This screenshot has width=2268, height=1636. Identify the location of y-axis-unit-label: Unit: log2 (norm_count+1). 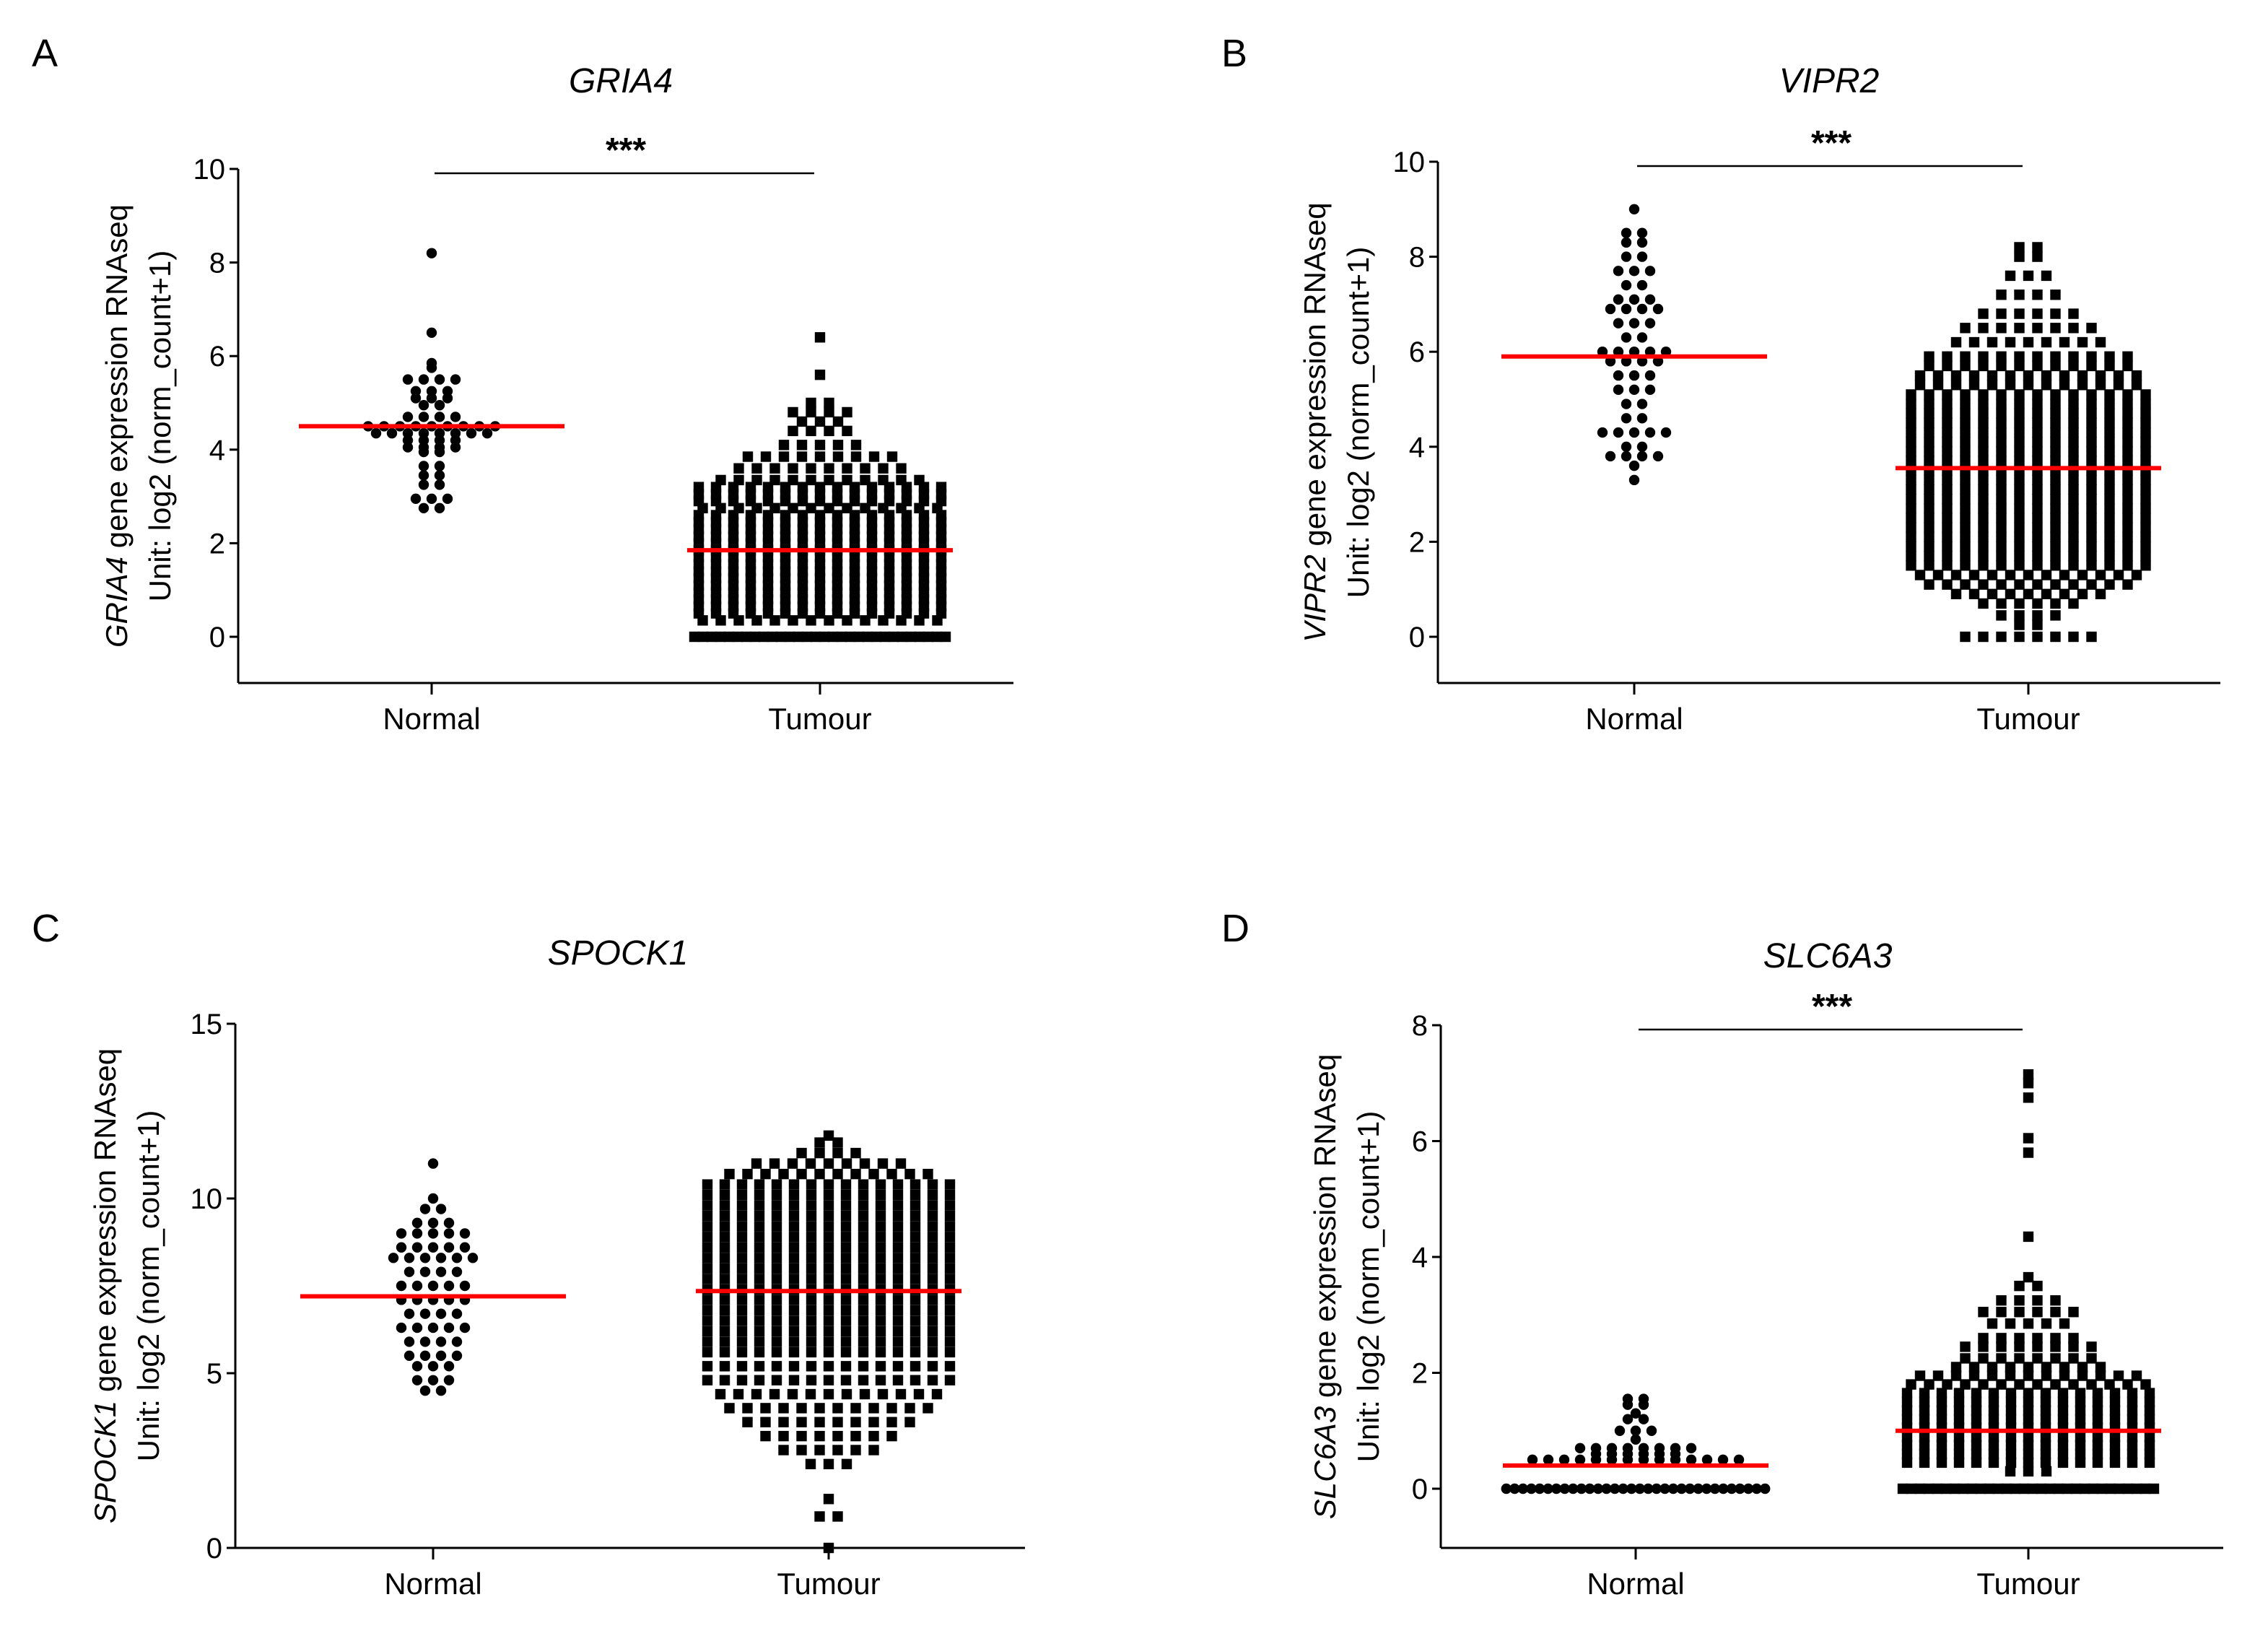
(148, 1286).